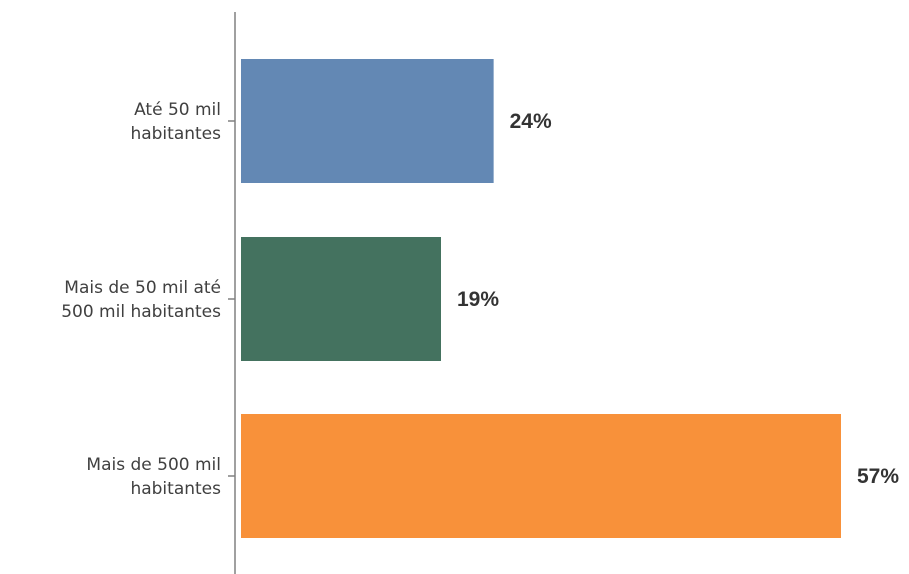 The height and width of the screenshot is (574, 909). I want to click on value-label-3: 57%, so click(878, 476).